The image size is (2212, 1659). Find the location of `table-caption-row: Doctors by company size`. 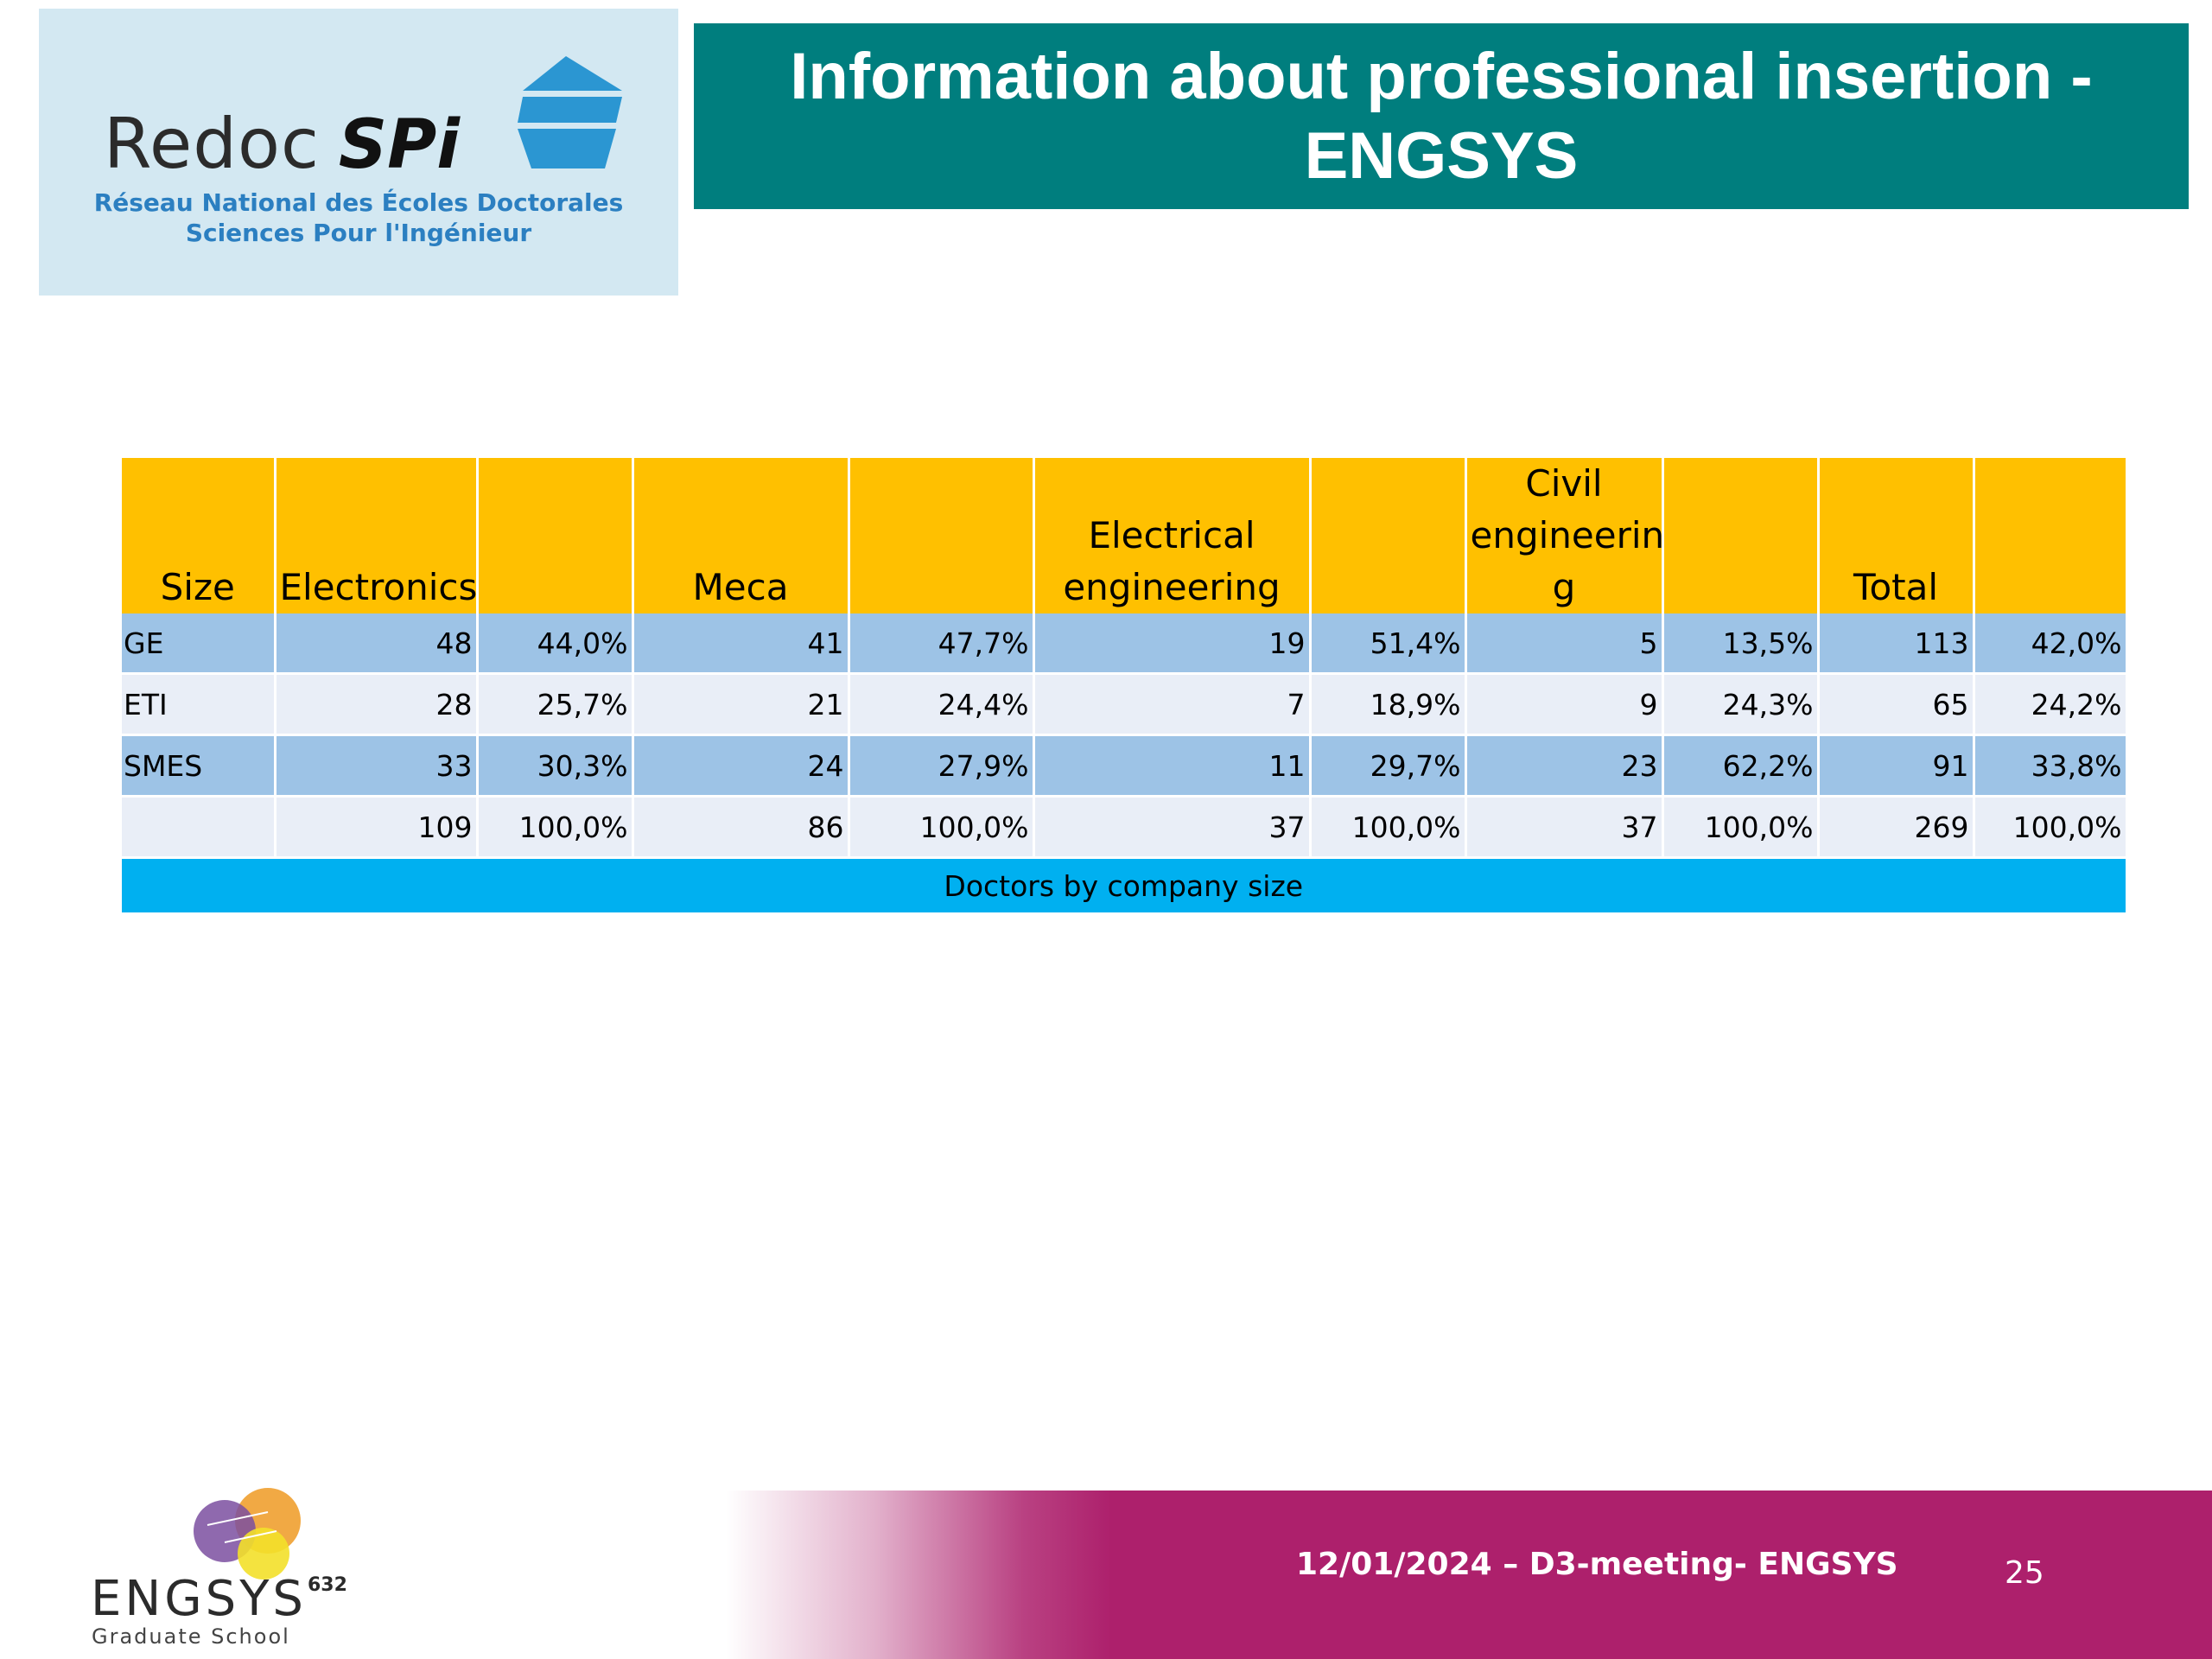

table-caption-row: Doctors by company size is located at coordinates (1125, 886).